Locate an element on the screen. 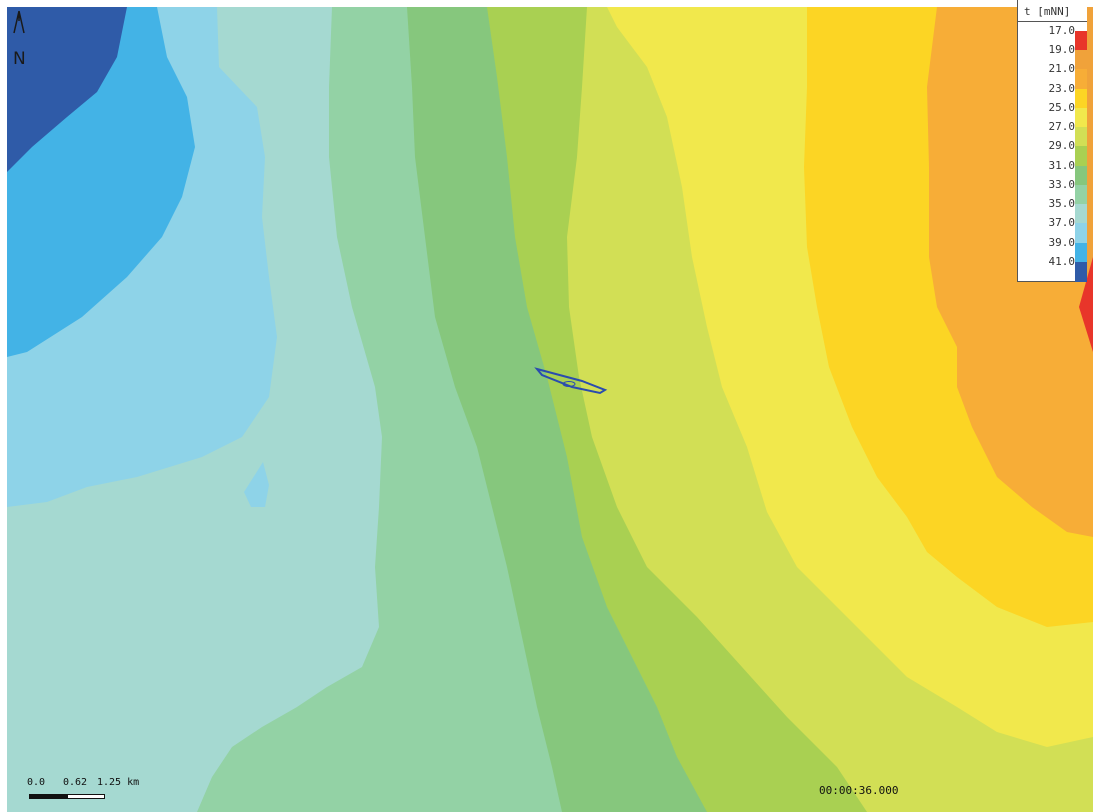  scale-label-start: 0.0 is located at coordinates (36, 782).